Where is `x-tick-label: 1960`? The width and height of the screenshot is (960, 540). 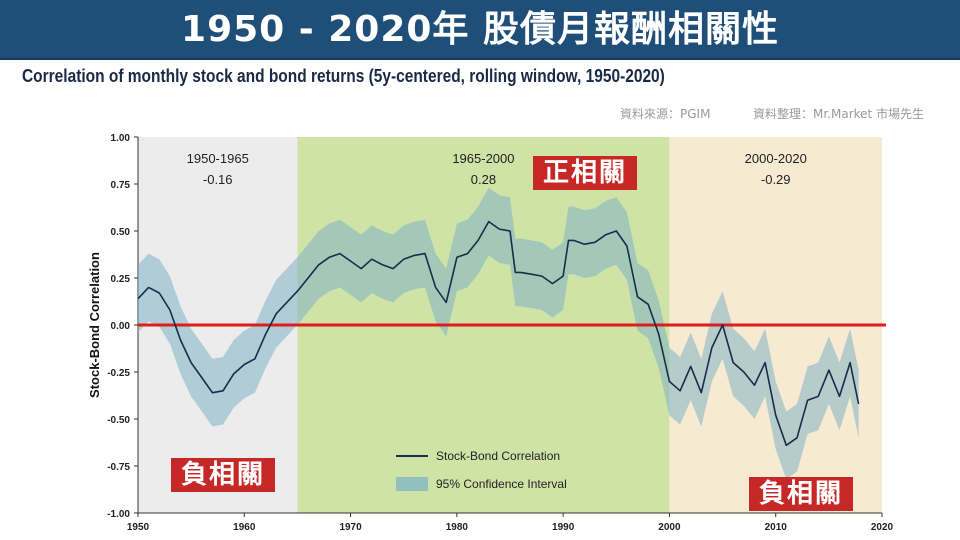 x-tick-label: 1960 is located at coordinates (244, 527).